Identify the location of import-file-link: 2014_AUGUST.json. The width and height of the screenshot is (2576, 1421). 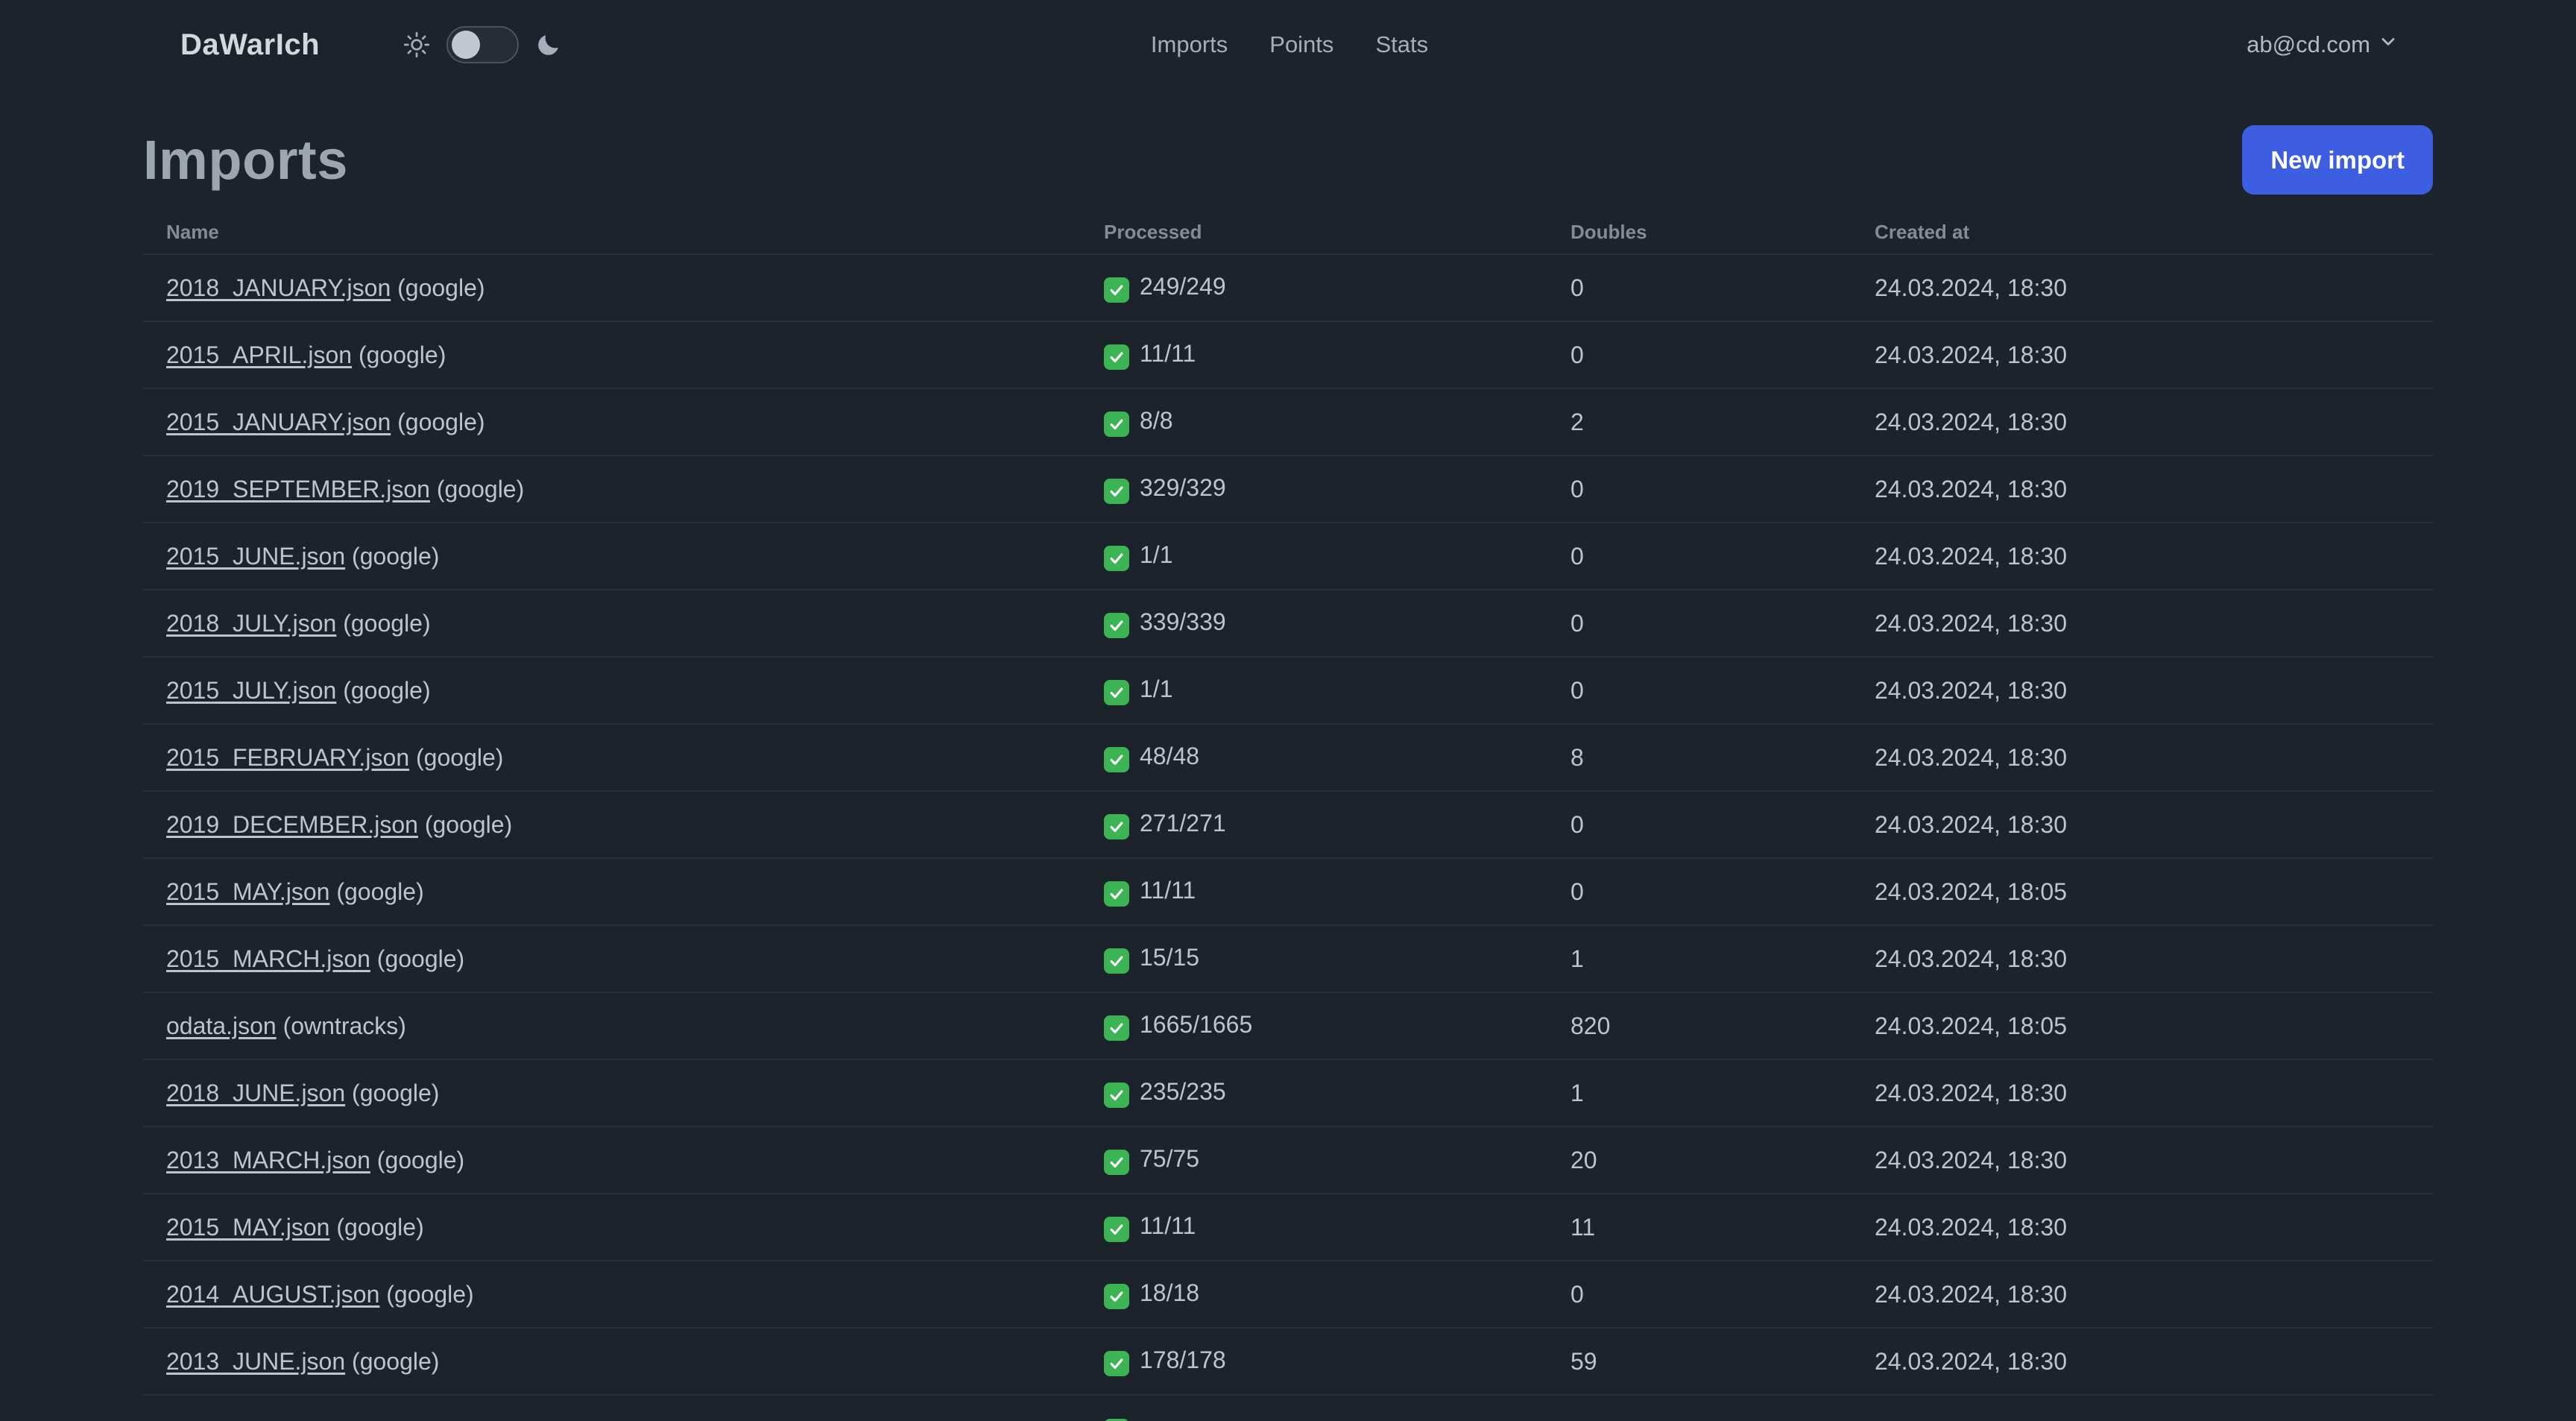
(273, 1294).